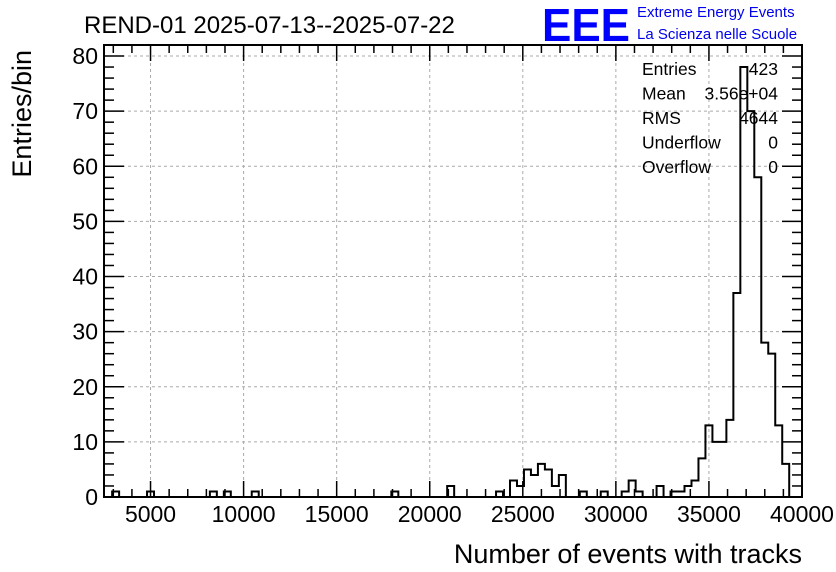 The height and width of the screenshot is (572, 836). Describe the element at coordinates (85, 166) in the screenshot. I see `y-tick-label: 60` at that location.